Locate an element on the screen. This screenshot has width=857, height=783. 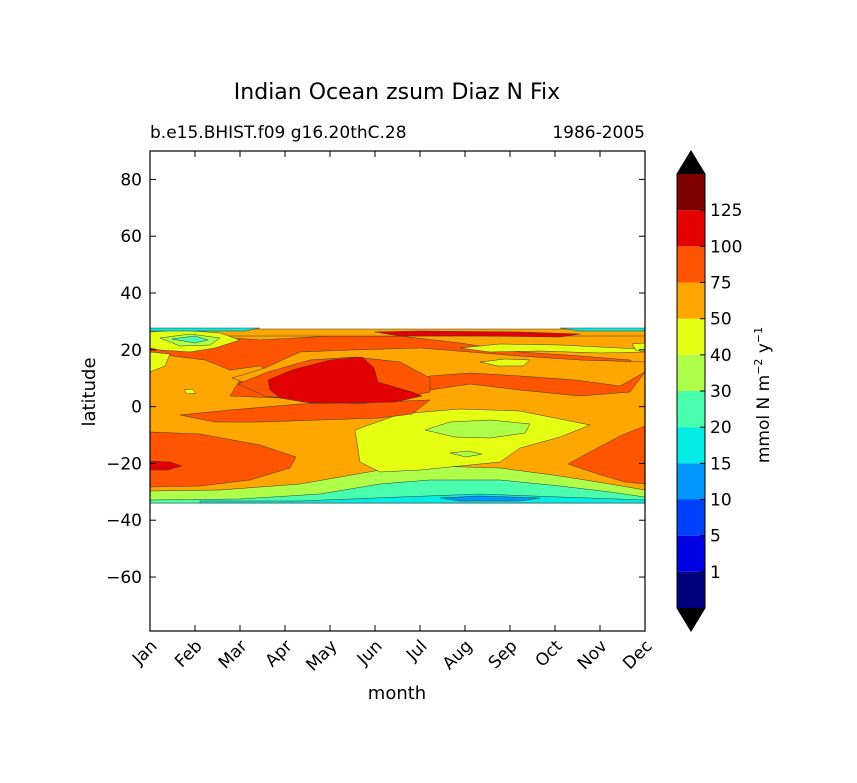
colorbar-tick-label: 75 is located at coordinates (721, 284).